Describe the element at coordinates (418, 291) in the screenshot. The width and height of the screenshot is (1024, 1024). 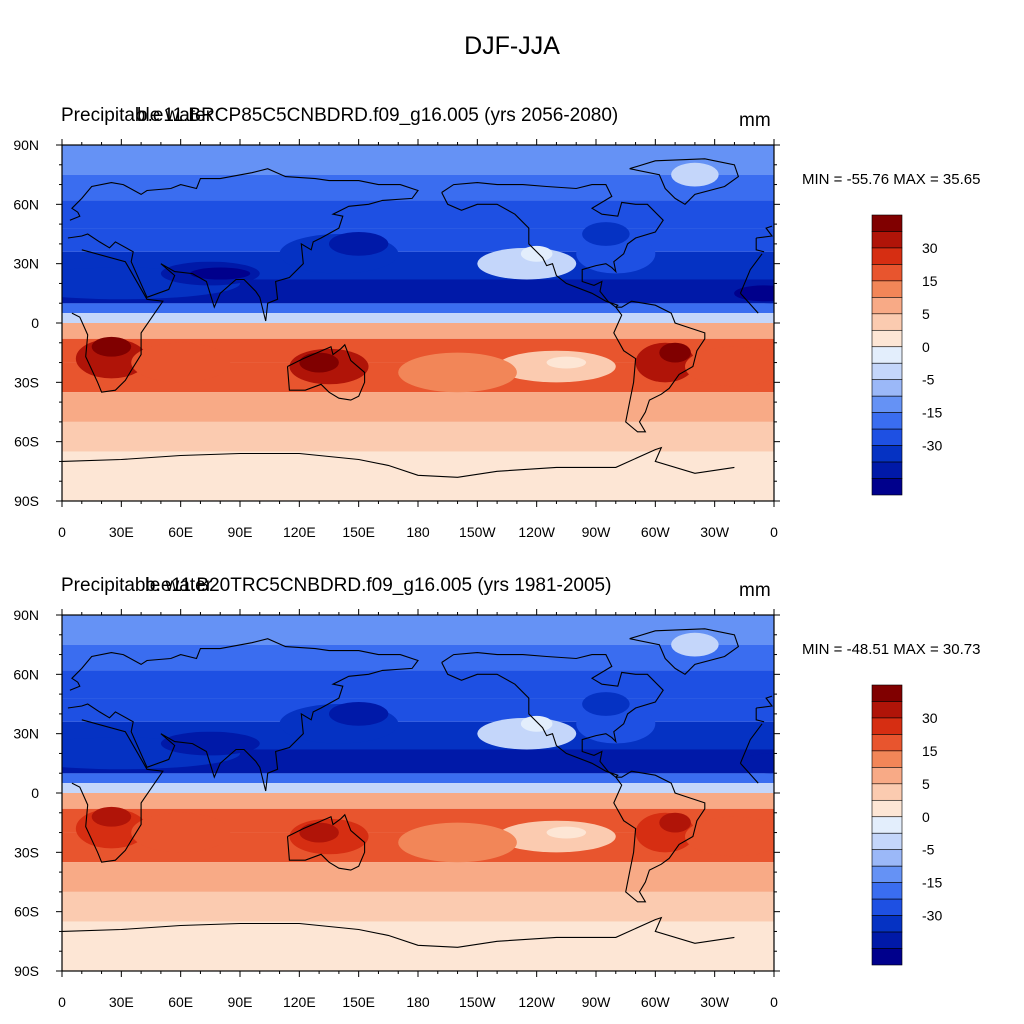
I see `field-band-strong` at that location.